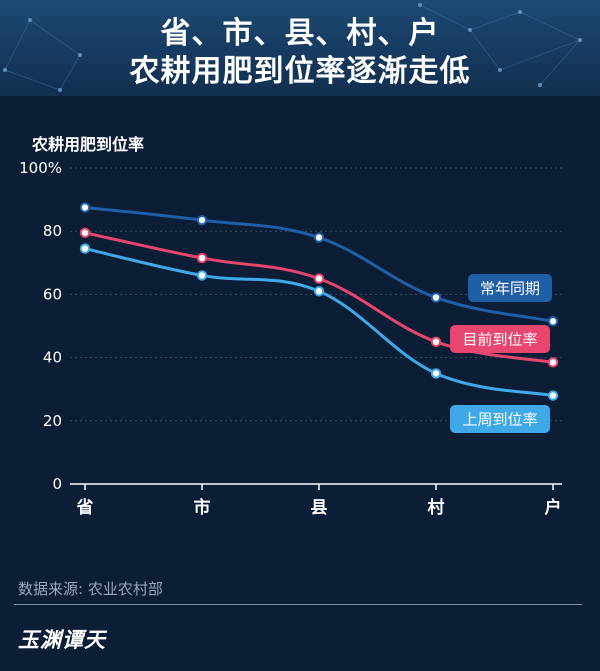 The width and height of the screenshot is (600, 671). I want to click on y-tick-labels: 0 20 40 60 80 100%, so click(40, 326).